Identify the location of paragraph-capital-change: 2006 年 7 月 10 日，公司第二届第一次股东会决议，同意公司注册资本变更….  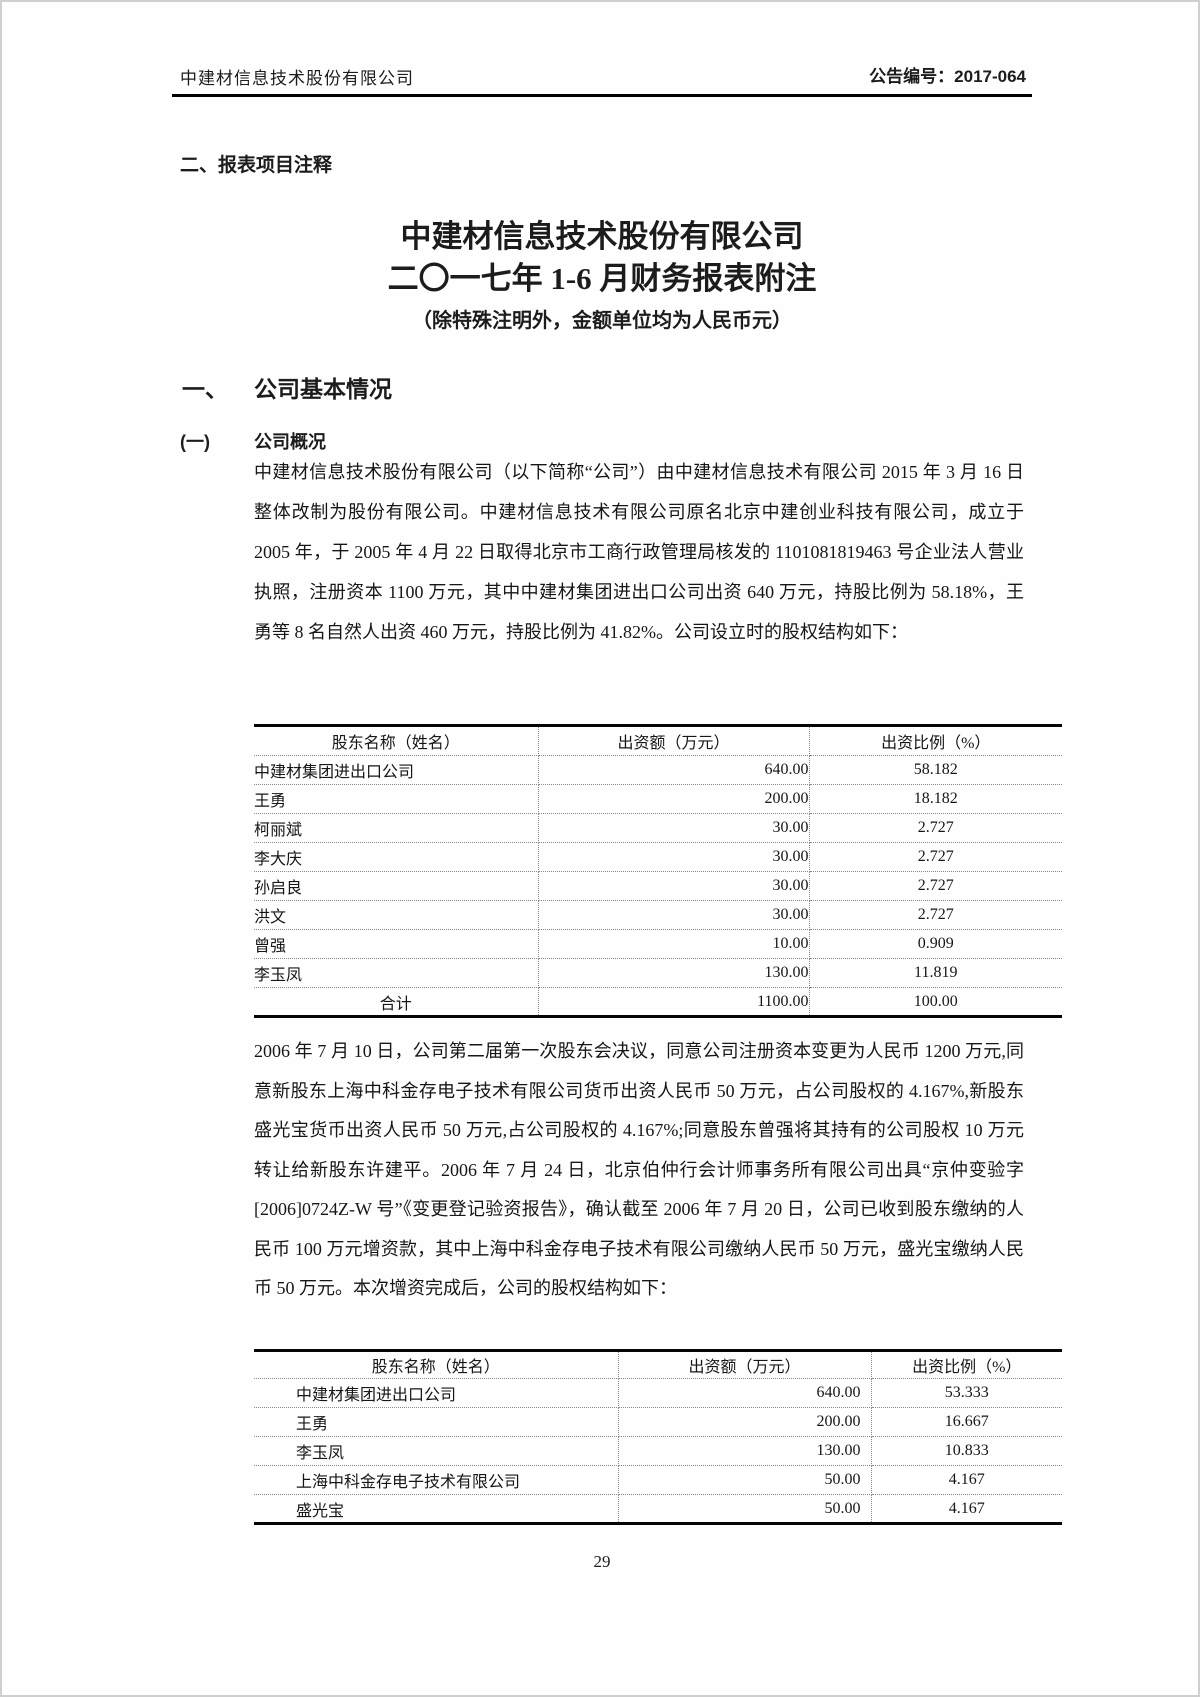
(639, 1169).